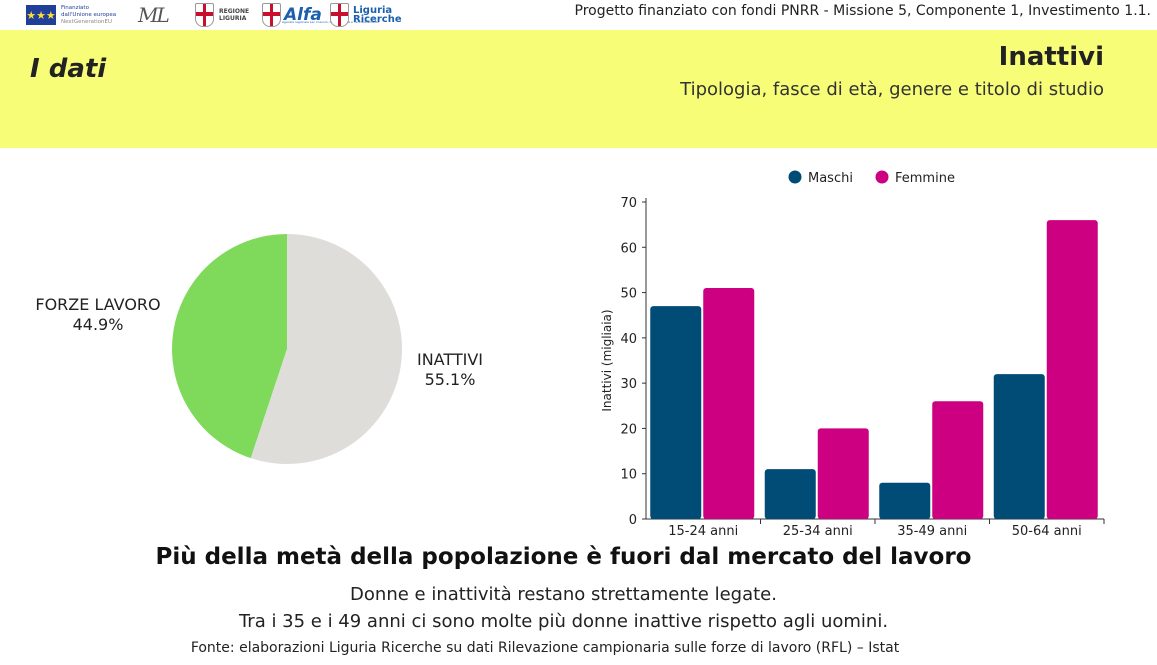 Image resolution: width=1157 pixels, height=665 pixels. I want to click on regione-line-2: LIGURIA, so click(233, 18).